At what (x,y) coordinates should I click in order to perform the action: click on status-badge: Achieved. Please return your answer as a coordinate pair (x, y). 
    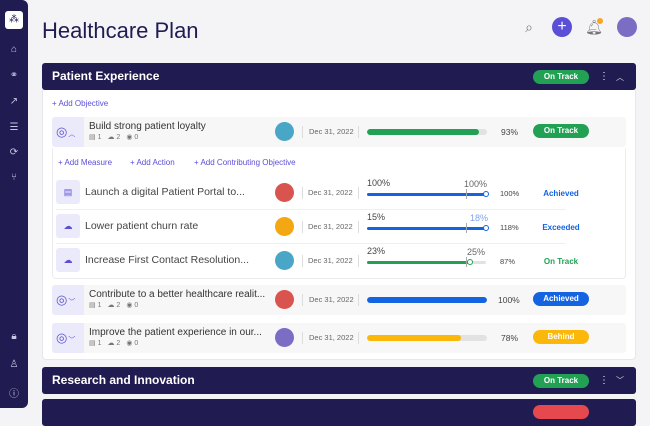
    Looking at the image, I should click on (561, 299).